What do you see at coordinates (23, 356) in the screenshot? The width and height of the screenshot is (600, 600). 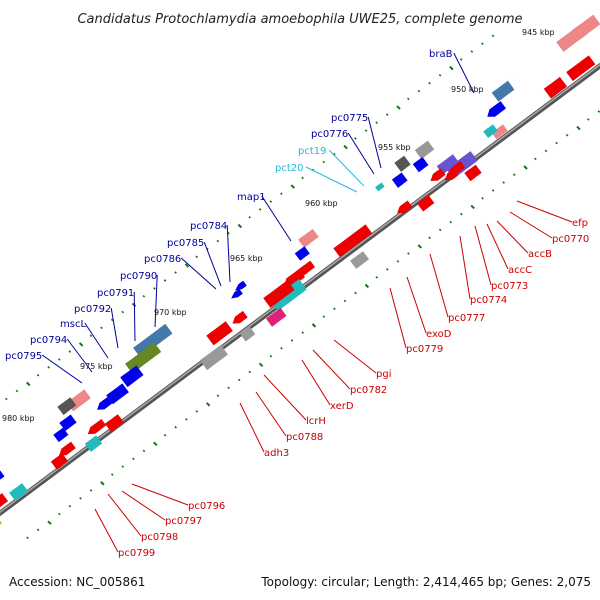 I see `gene-label-pc0795: pc0795` at bounding box center [23, 356].